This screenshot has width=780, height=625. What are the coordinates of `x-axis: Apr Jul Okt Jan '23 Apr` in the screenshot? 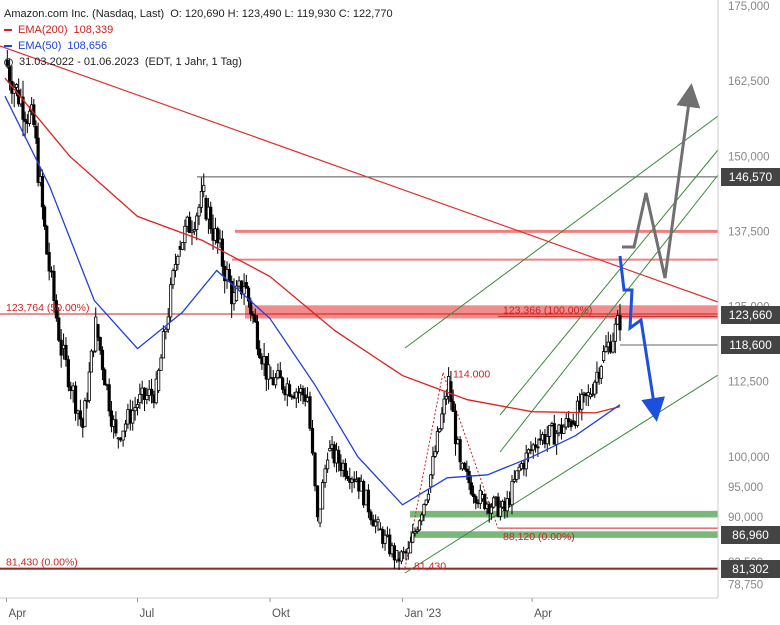 It's located at (359, 608).